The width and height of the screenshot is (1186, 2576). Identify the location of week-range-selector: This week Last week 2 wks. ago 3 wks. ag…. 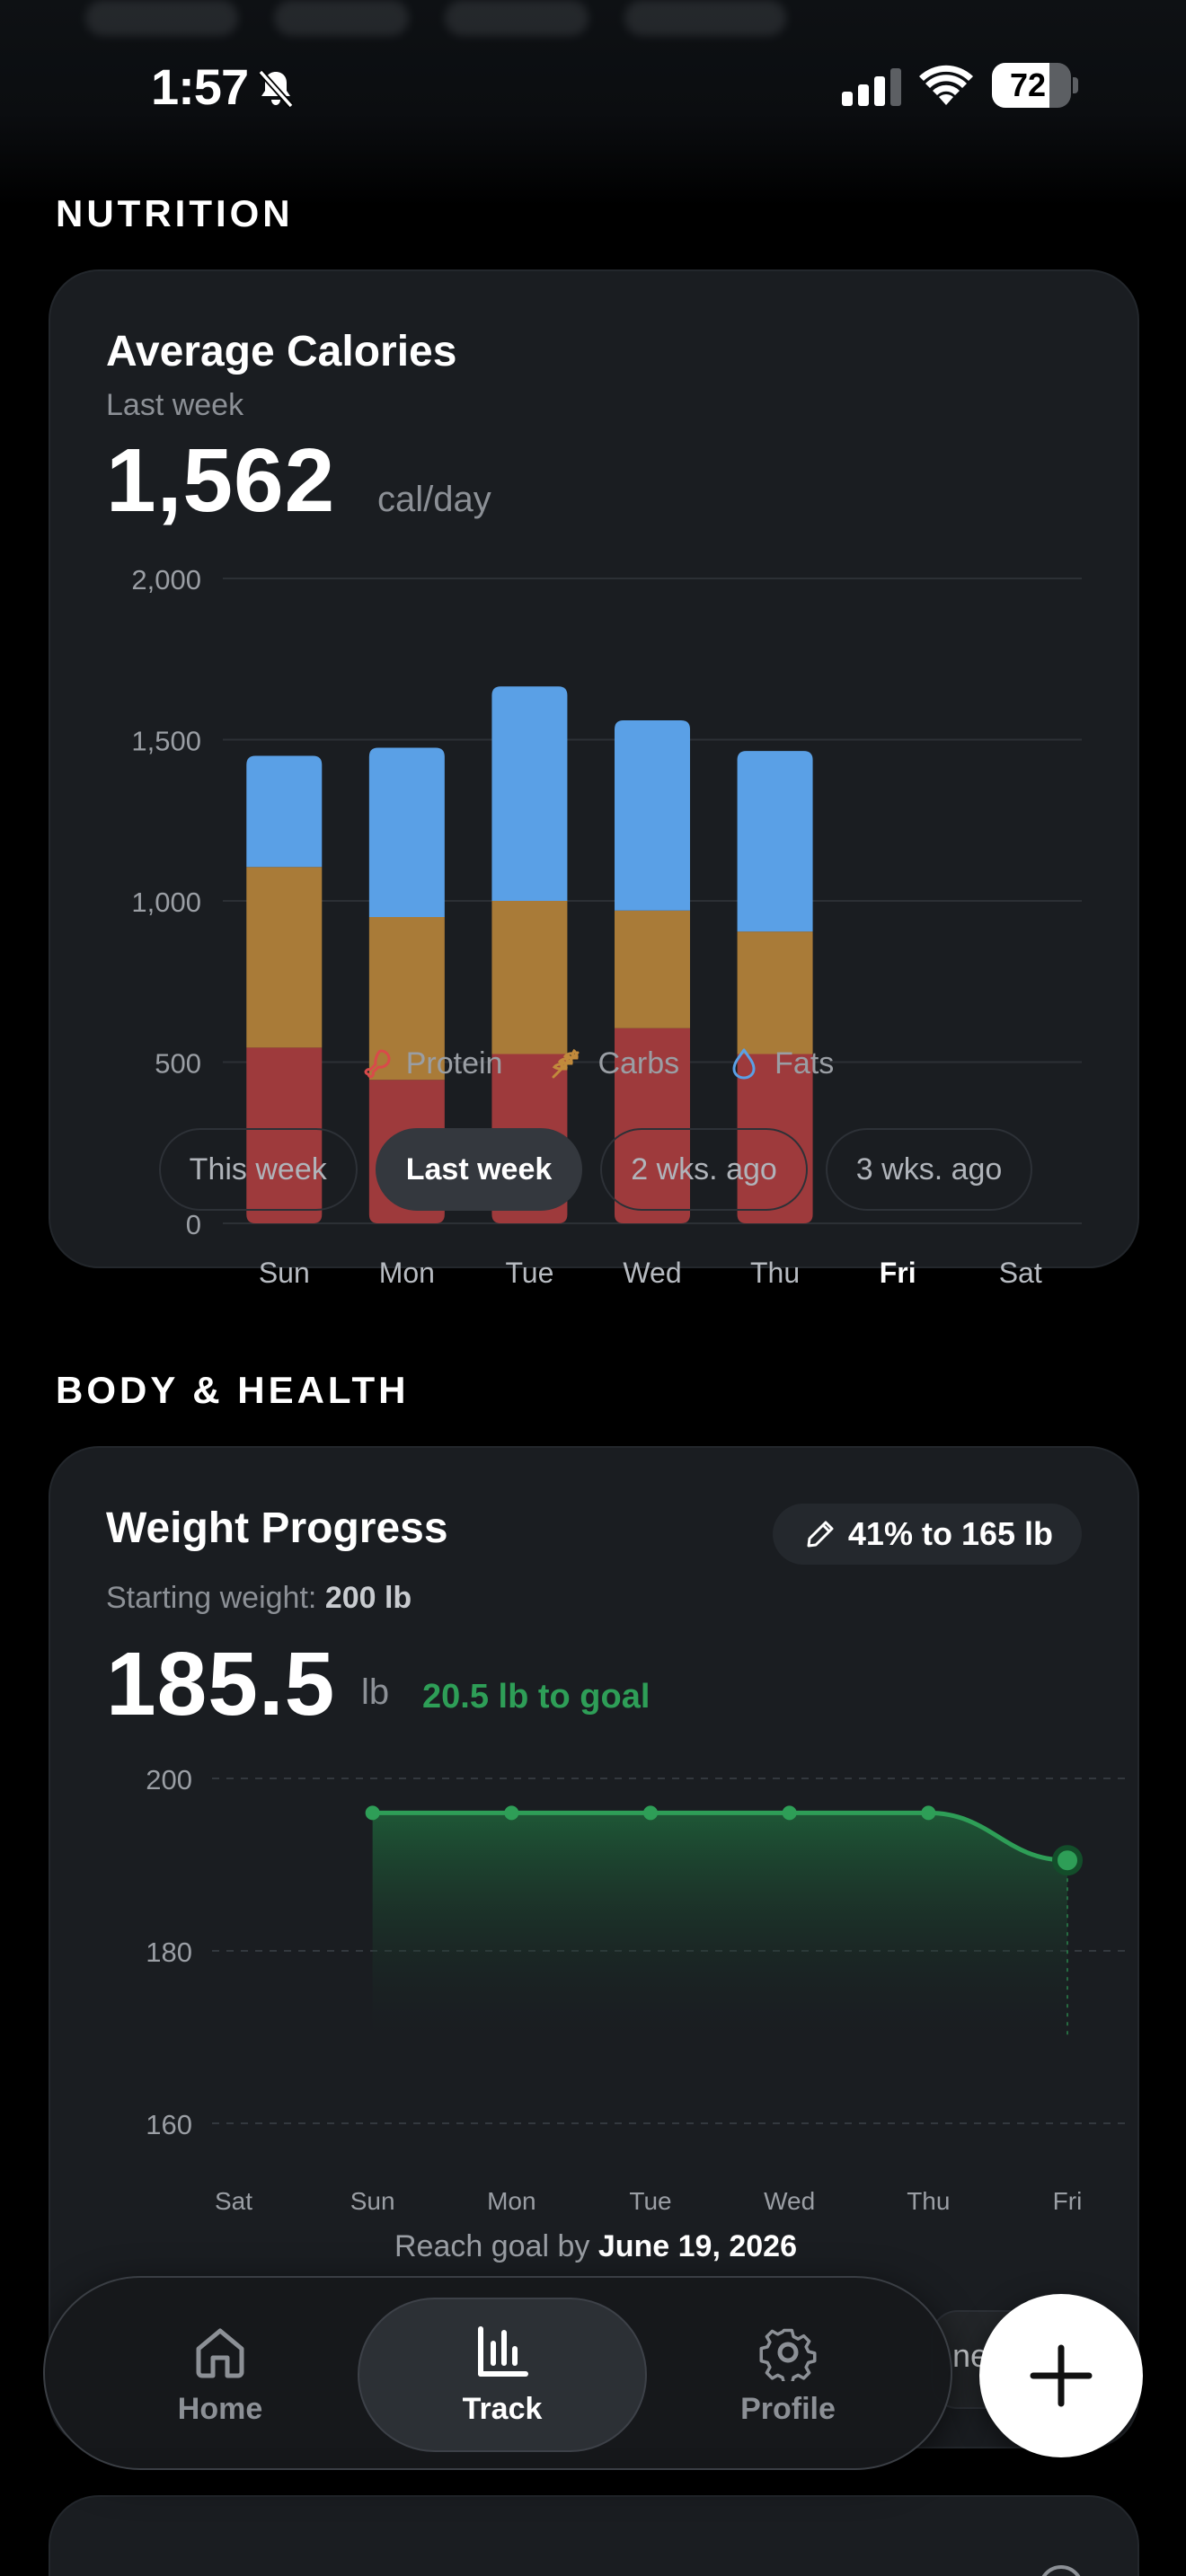
(595, 1169).